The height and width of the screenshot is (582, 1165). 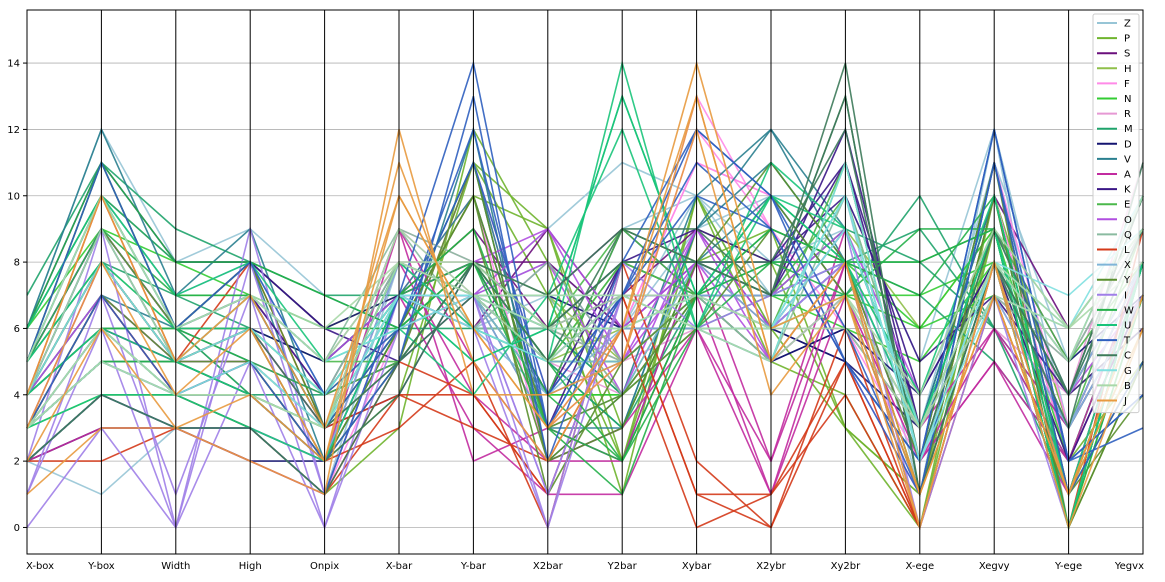 What do you see at coordinates (1127, 99) in the screenshot?
I see `legend-label: N` at bounding box center [1127, 99].